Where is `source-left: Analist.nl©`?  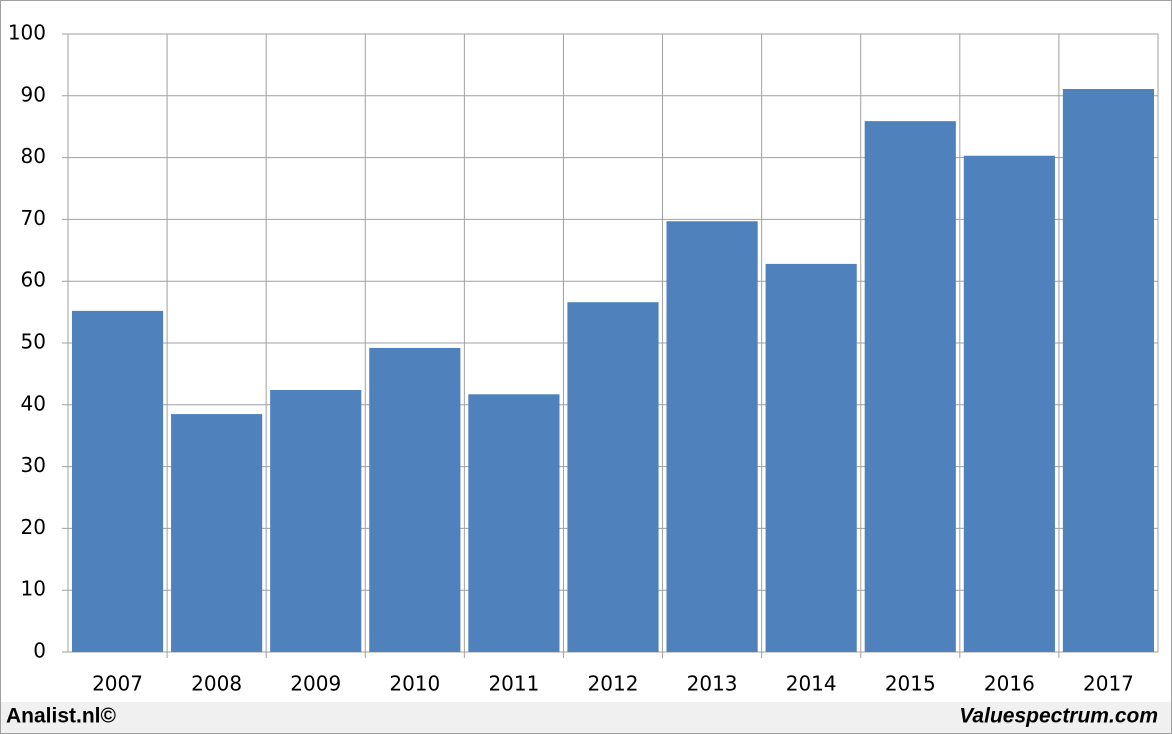 source-left: Analist.nl© is located at coordinates (61, 716).